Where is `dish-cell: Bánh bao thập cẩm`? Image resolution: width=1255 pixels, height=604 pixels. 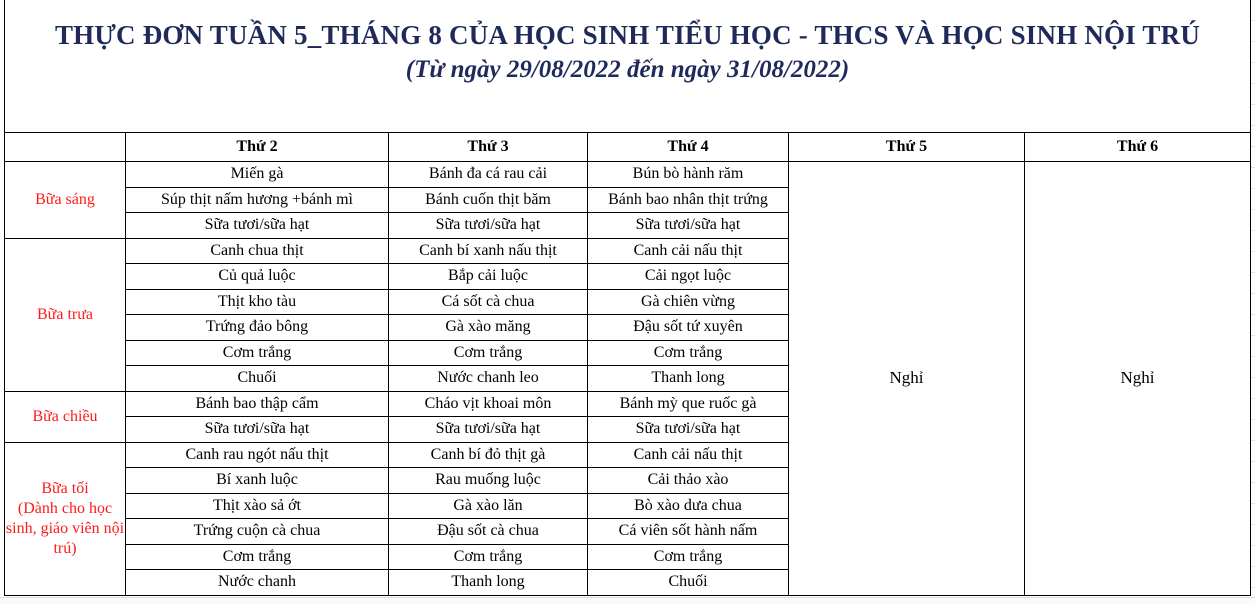
dish-cell: Bánh bao thập cẩm is located at coordinates (257, 403).